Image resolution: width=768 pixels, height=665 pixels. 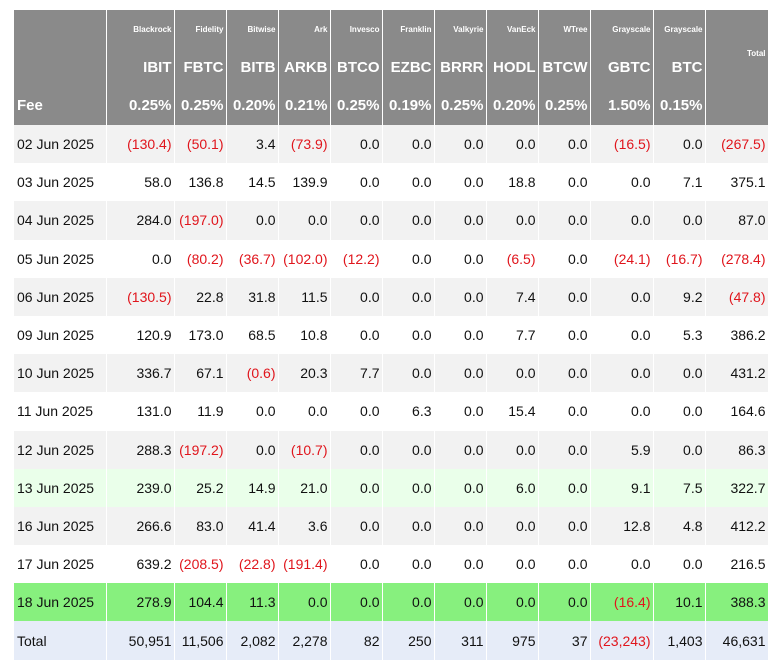 What do you see at coordinates (564, 640) in the screenshot?
I see `column-total-cell: 37` at bounding box center [564, 640].